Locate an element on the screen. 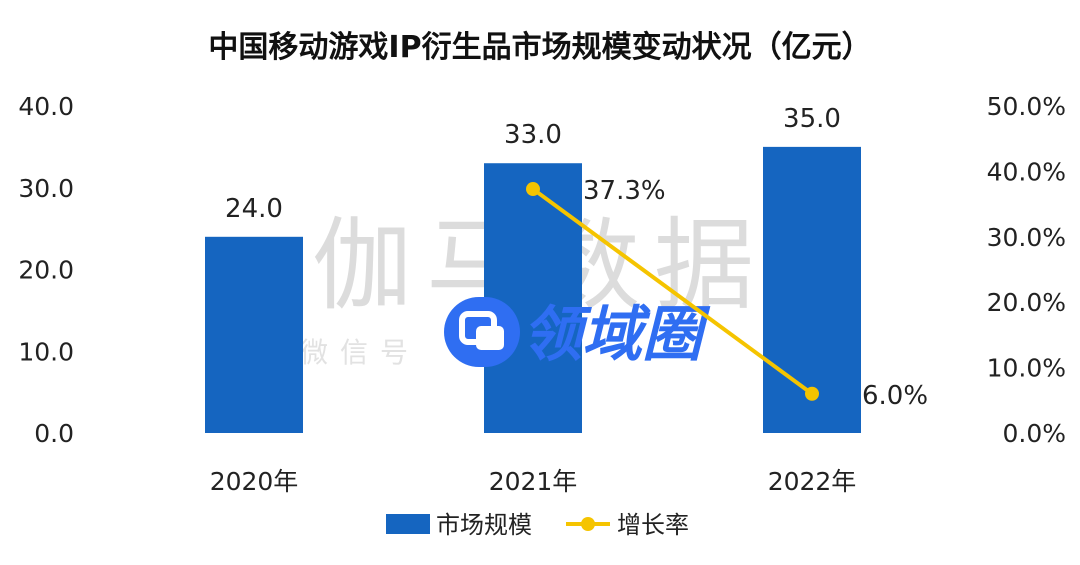 This screenshot has width=1080, height=565. y-left-tick-label: 20.0 is located at coordinates (46, 270).